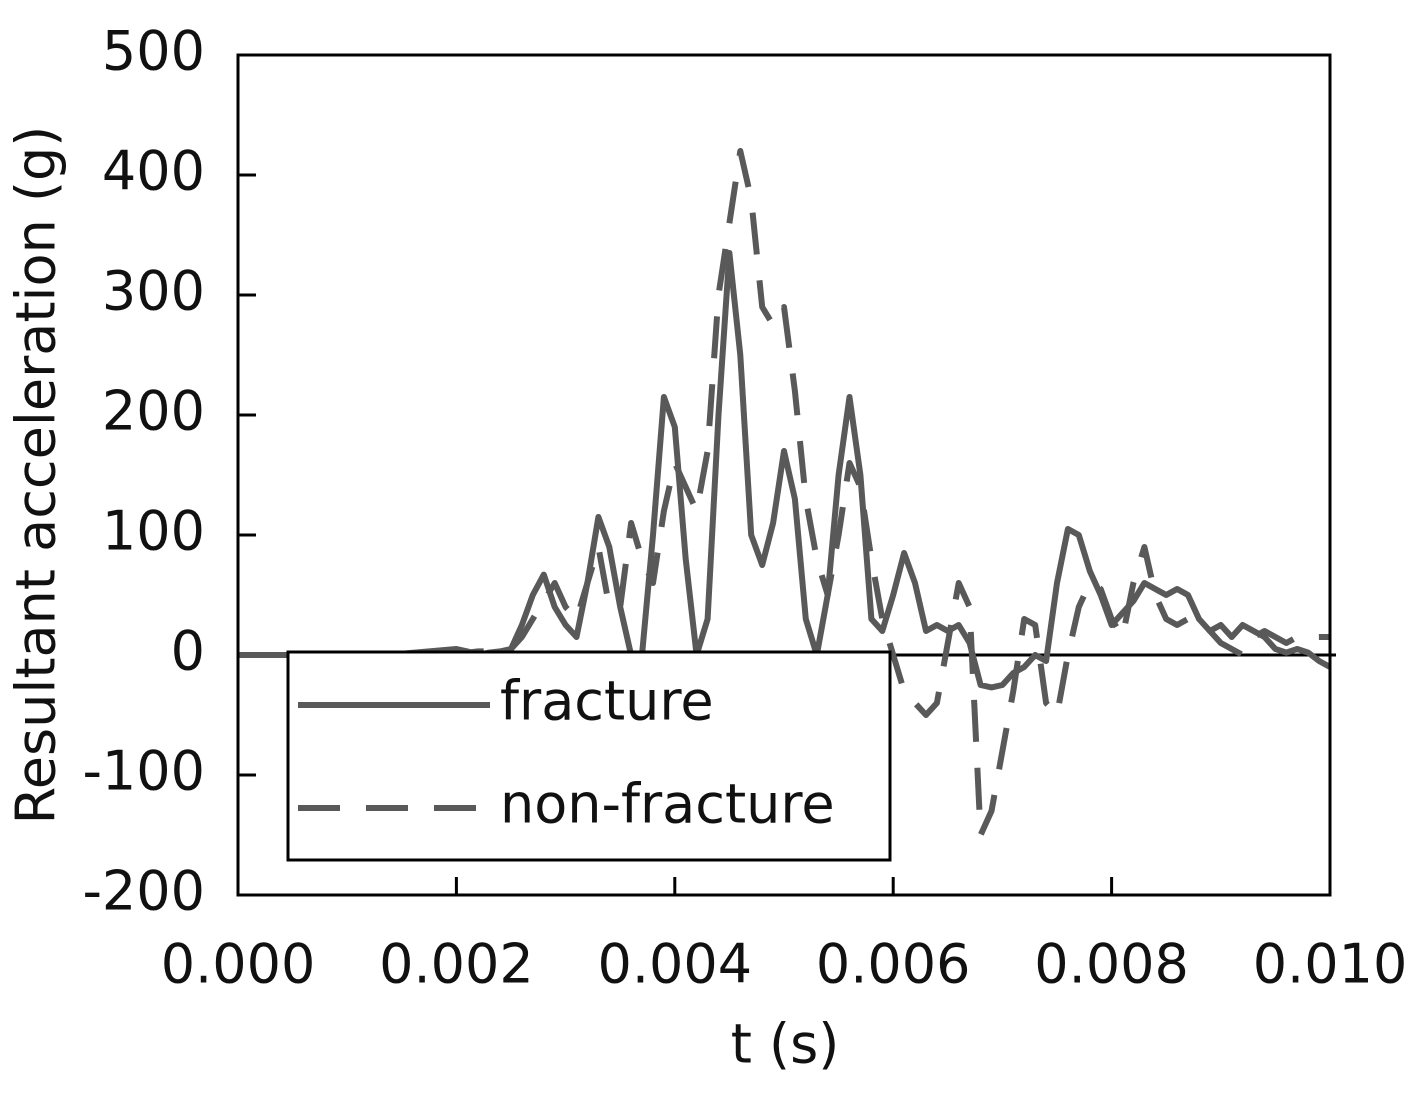 The width and height of the screenshot is (1426, 1095). Describe the element at coordinates (36, 475) in the screenshot. I see `y-axis-label: Resultant acceleration (g)` at that location.